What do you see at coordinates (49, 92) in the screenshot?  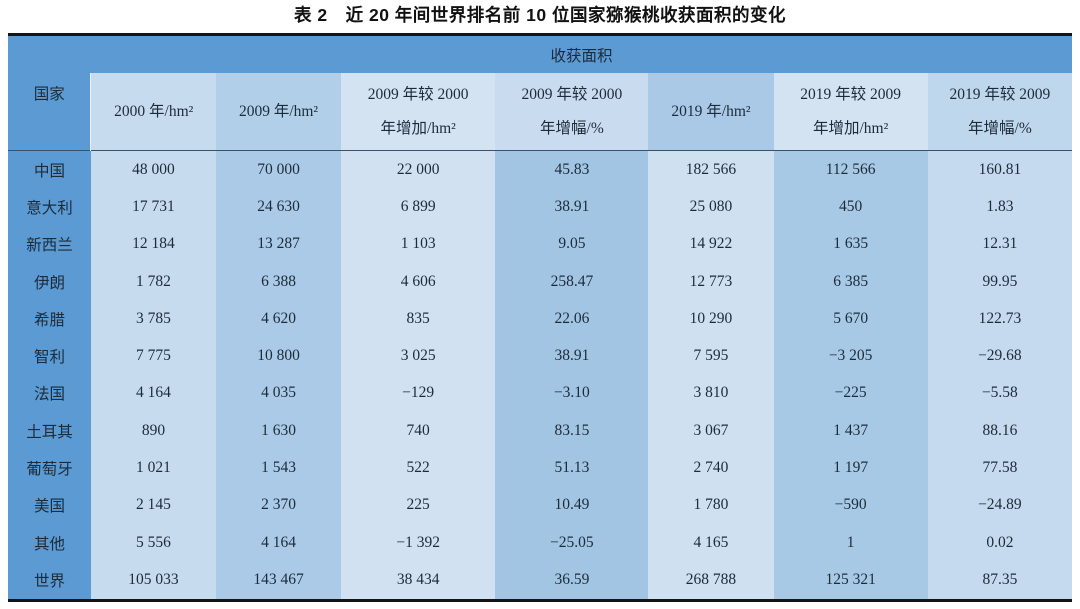 I see `country-column-header: 国家` at bounding box center [49, 92].